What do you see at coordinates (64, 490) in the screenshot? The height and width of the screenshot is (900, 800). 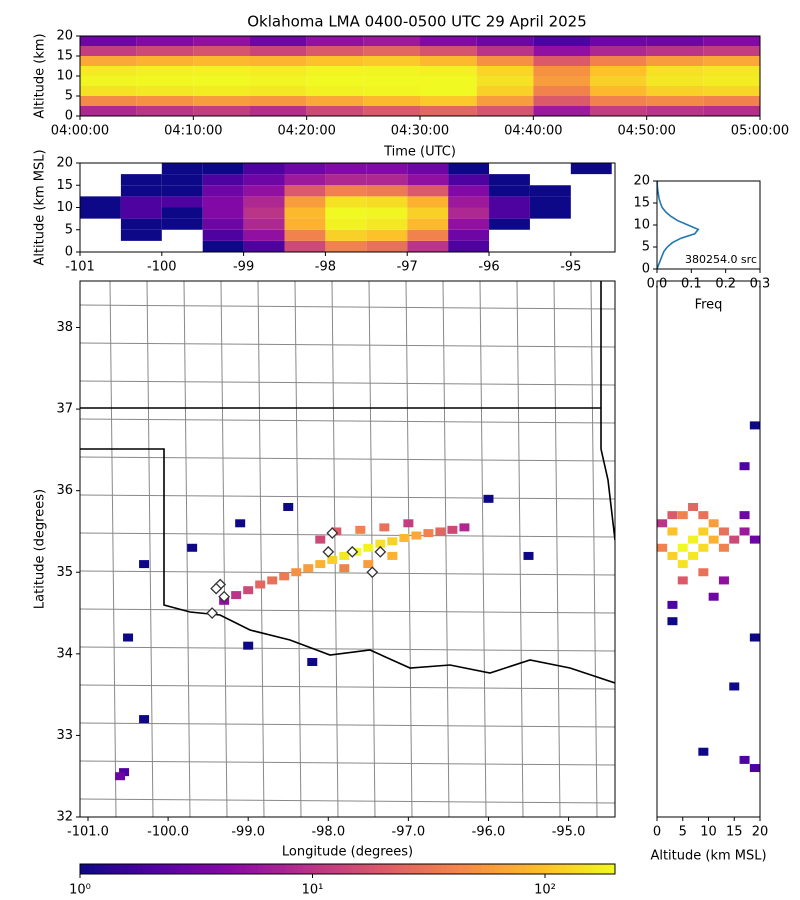 I see `y-tick-label: 36` at bounding box center [64, 490].